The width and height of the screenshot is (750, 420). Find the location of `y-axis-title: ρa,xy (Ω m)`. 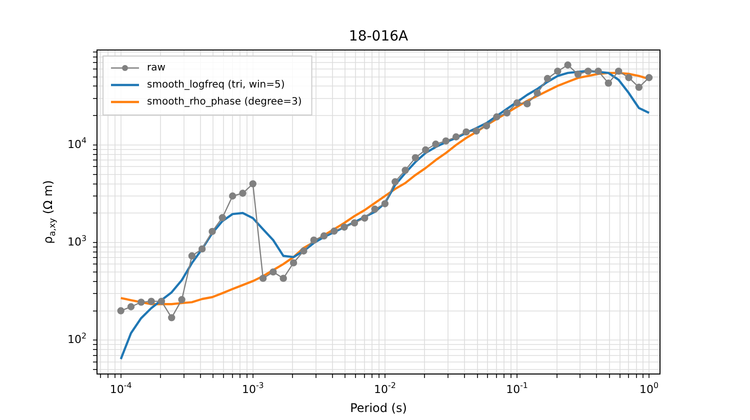

y-axis-title: ρa,xy (Ω m) is located at coordinates (49, 212).